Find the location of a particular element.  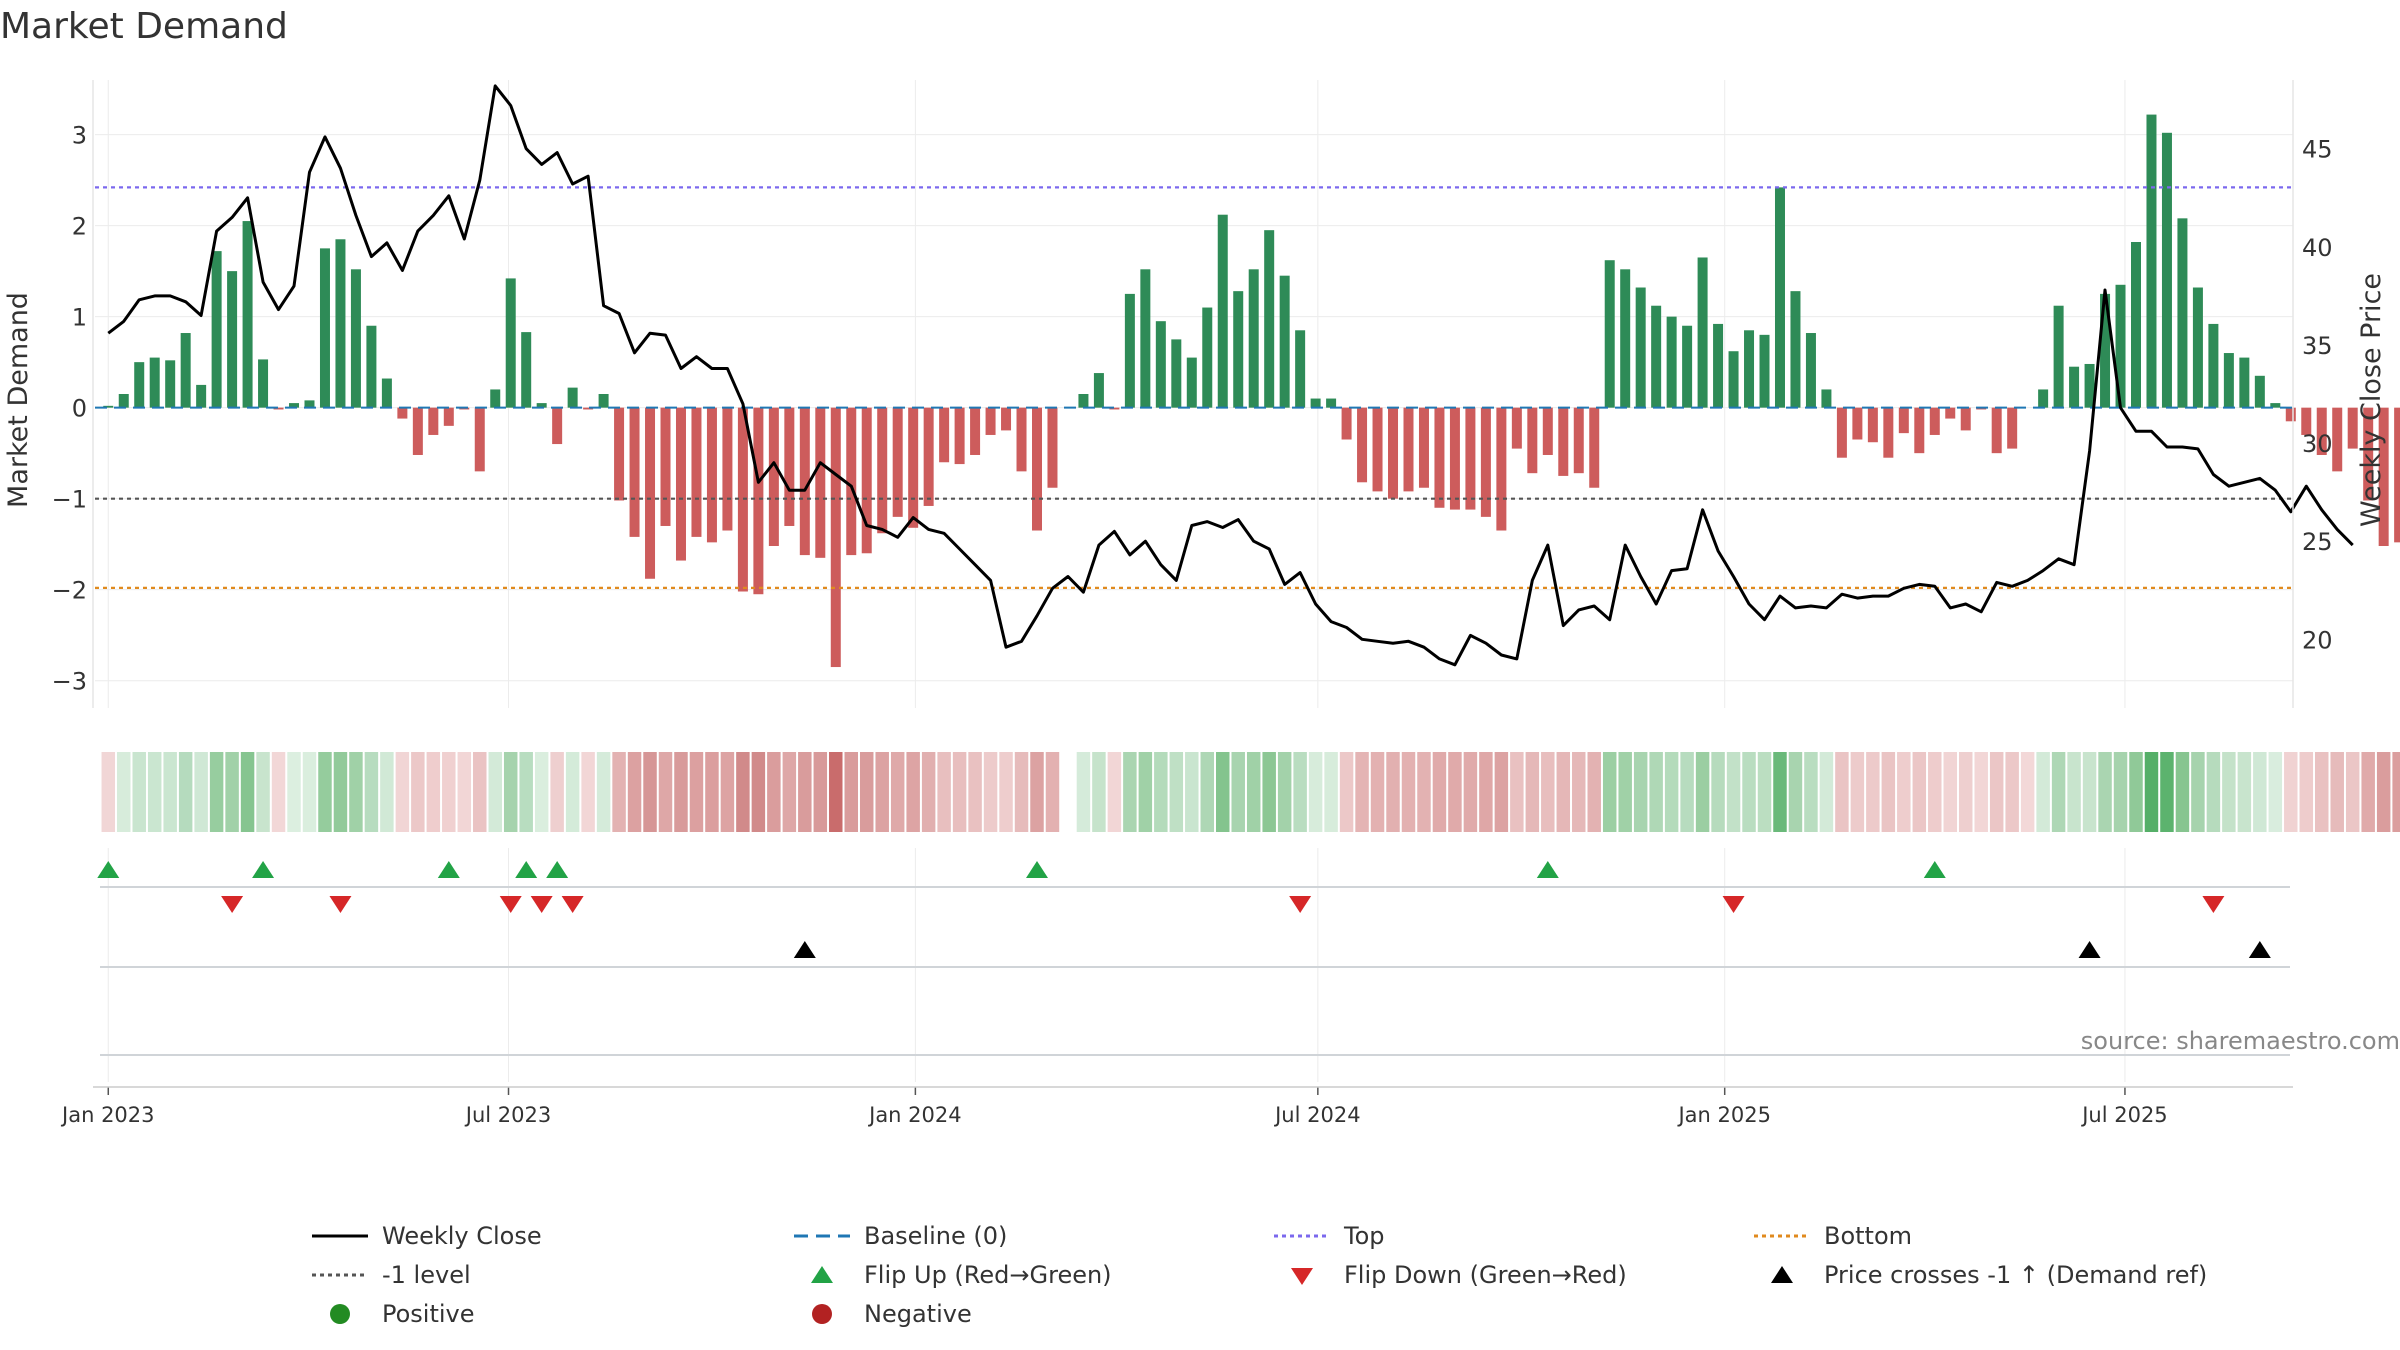

y-tick-label-right: 40 is located at coordinates (2317, 248).